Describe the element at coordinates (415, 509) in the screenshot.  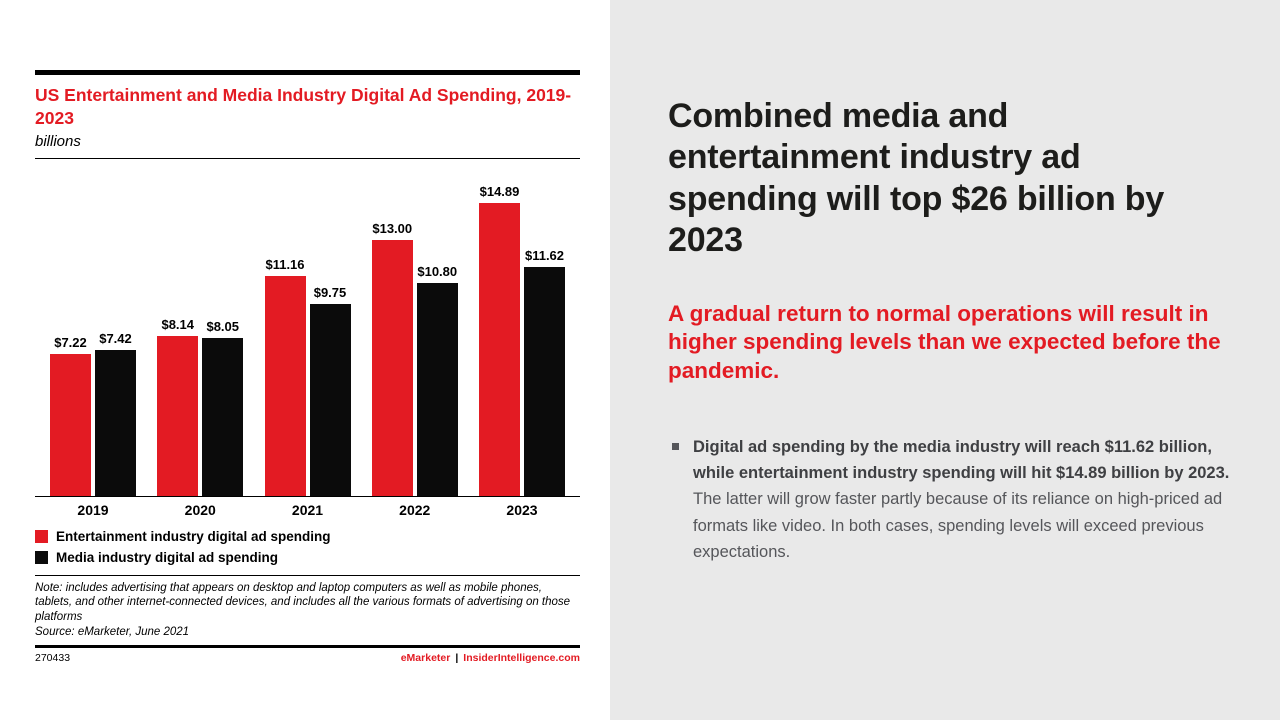
I see `x-axis-label-2022: 2022` at that location.